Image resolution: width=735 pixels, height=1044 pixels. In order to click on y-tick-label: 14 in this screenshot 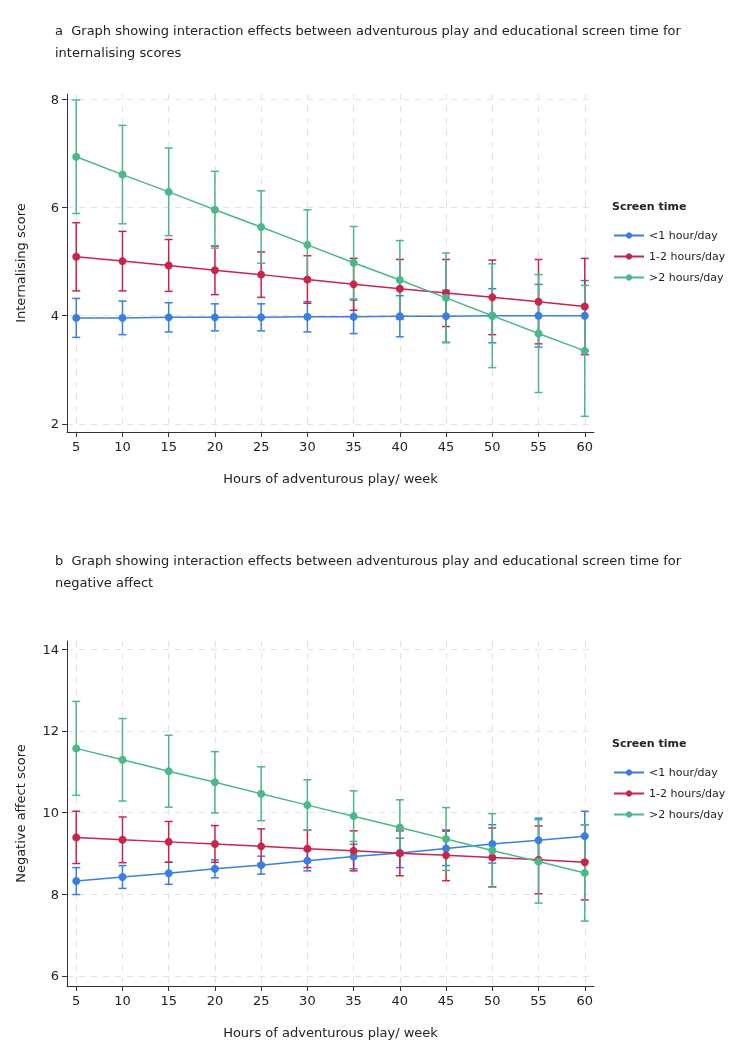, I will do `click(50, 649)`.